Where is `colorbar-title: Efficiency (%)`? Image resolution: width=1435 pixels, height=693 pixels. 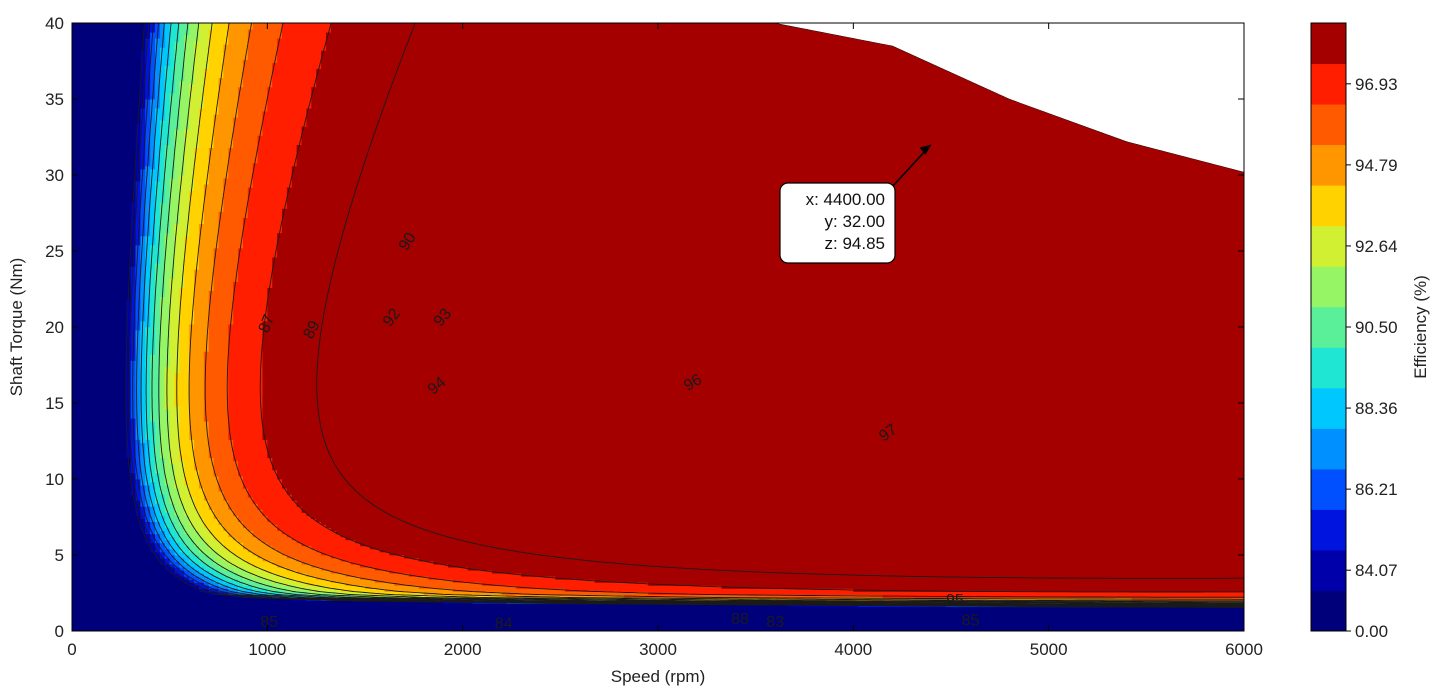 colorbar-title: Efficiency (%) is located at coordinates (1420, 327).